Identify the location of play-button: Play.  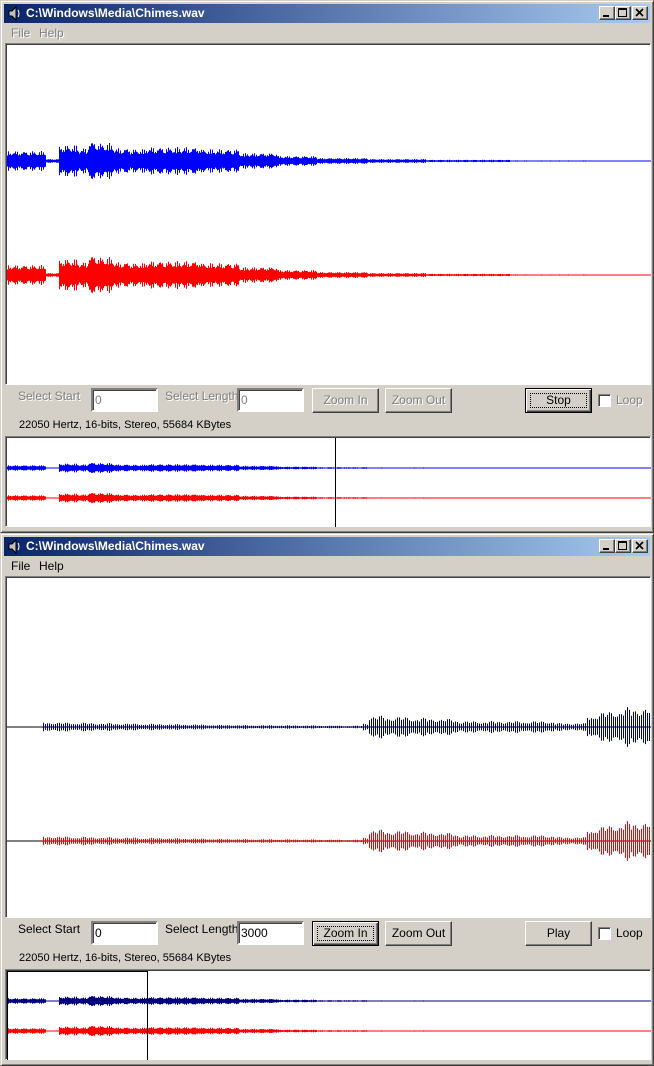
(558, 933).